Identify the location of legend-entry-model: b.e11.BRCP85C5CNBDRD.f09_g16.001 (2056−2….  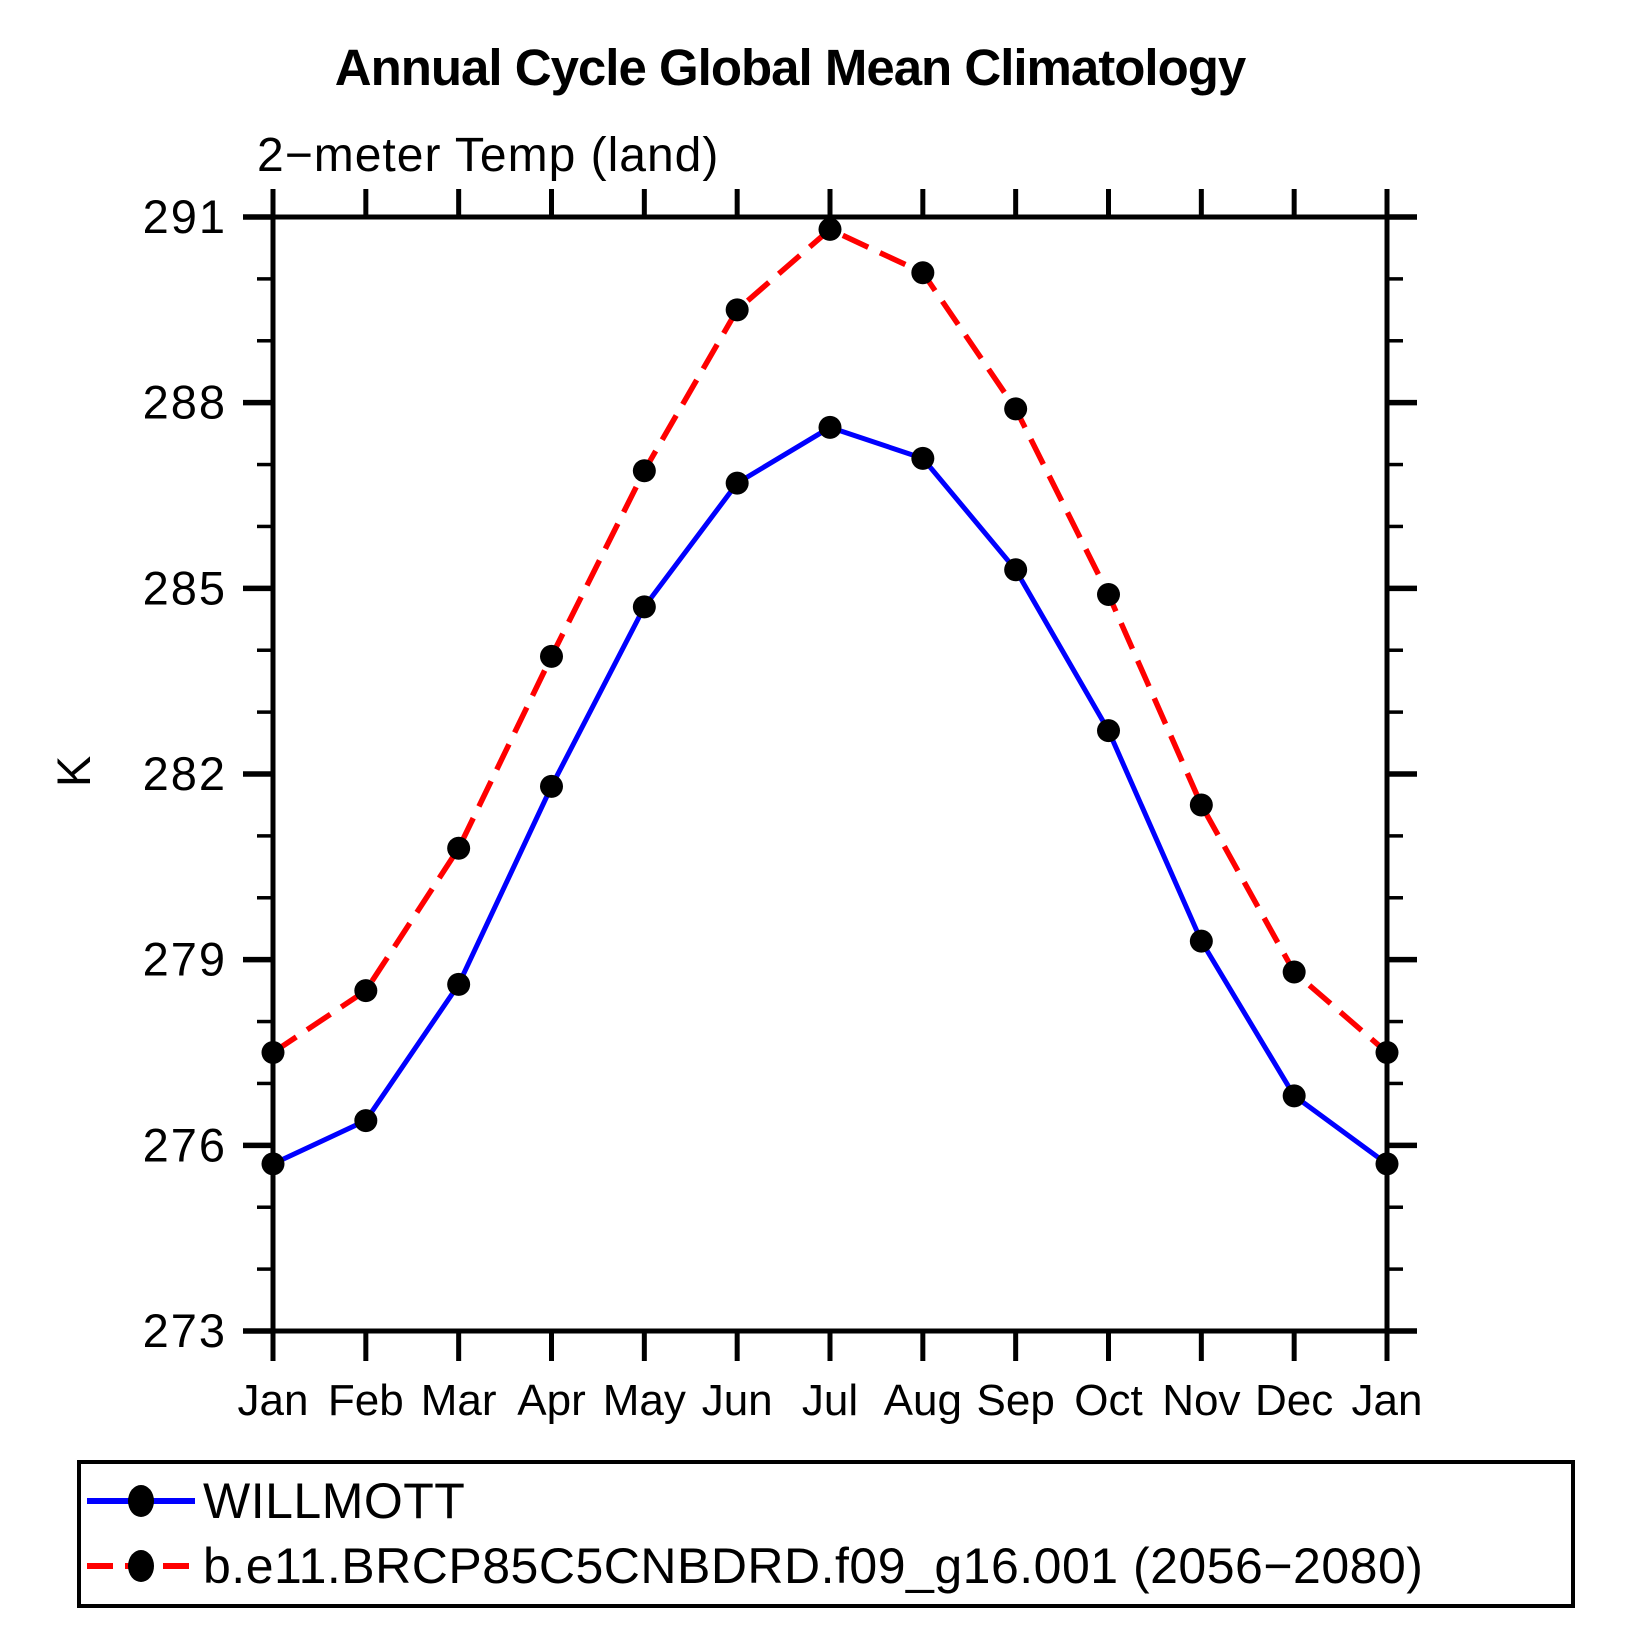
(753, 1566).